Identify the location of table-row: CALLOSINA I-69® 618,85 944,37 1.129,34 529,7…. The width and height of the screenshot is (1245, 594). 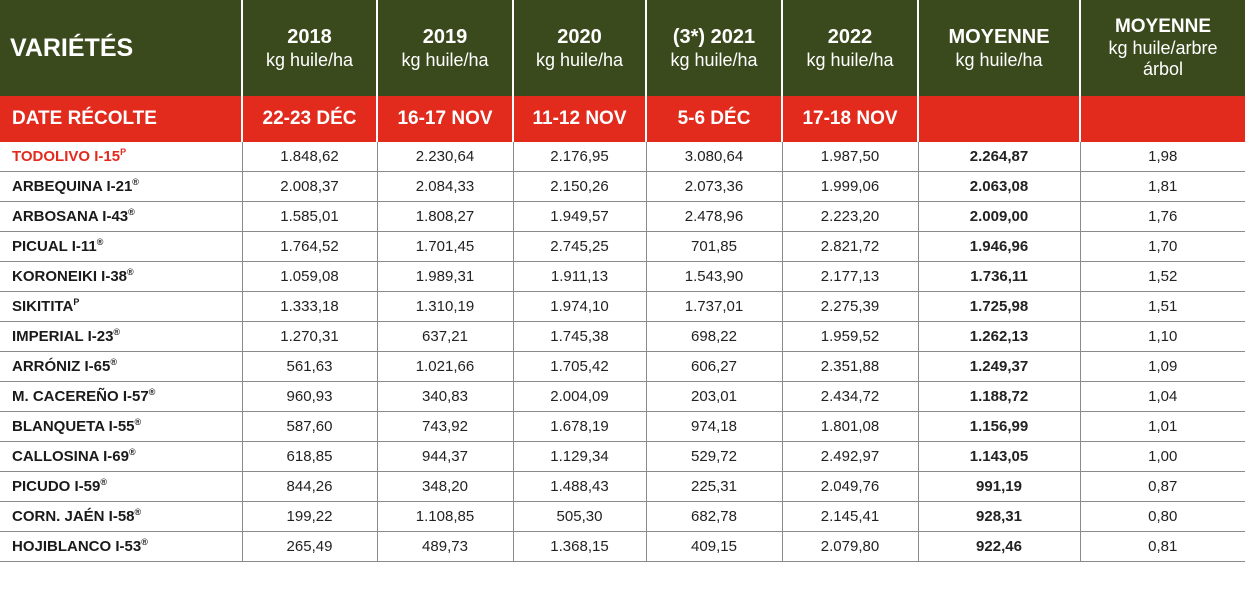
(622, 456).